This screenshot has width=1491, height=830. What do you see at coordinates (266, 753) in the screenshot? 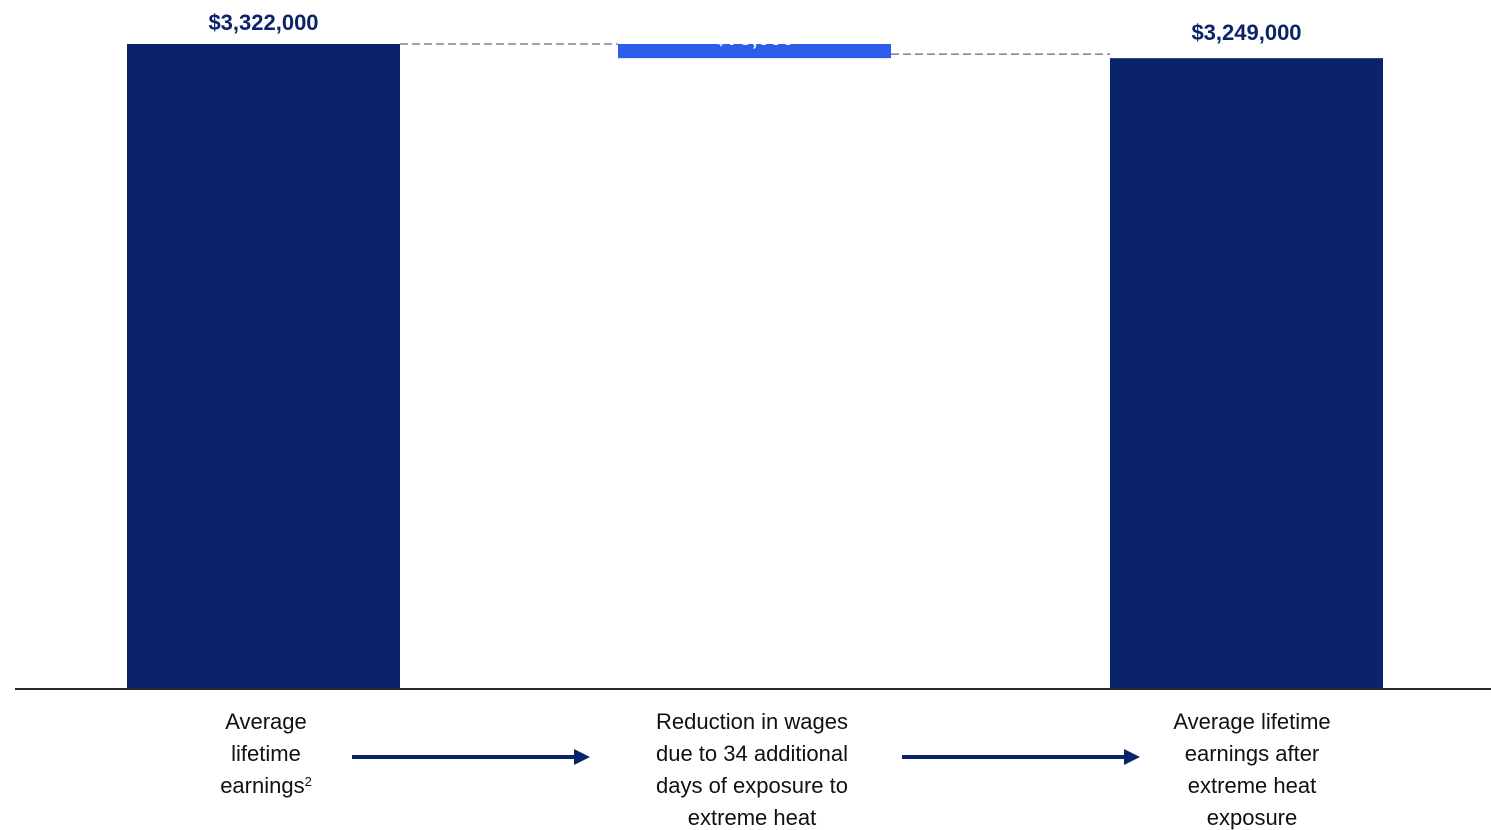
I see `category-label-1: Average lifetime earnings2` at bounding box center [266, 753].